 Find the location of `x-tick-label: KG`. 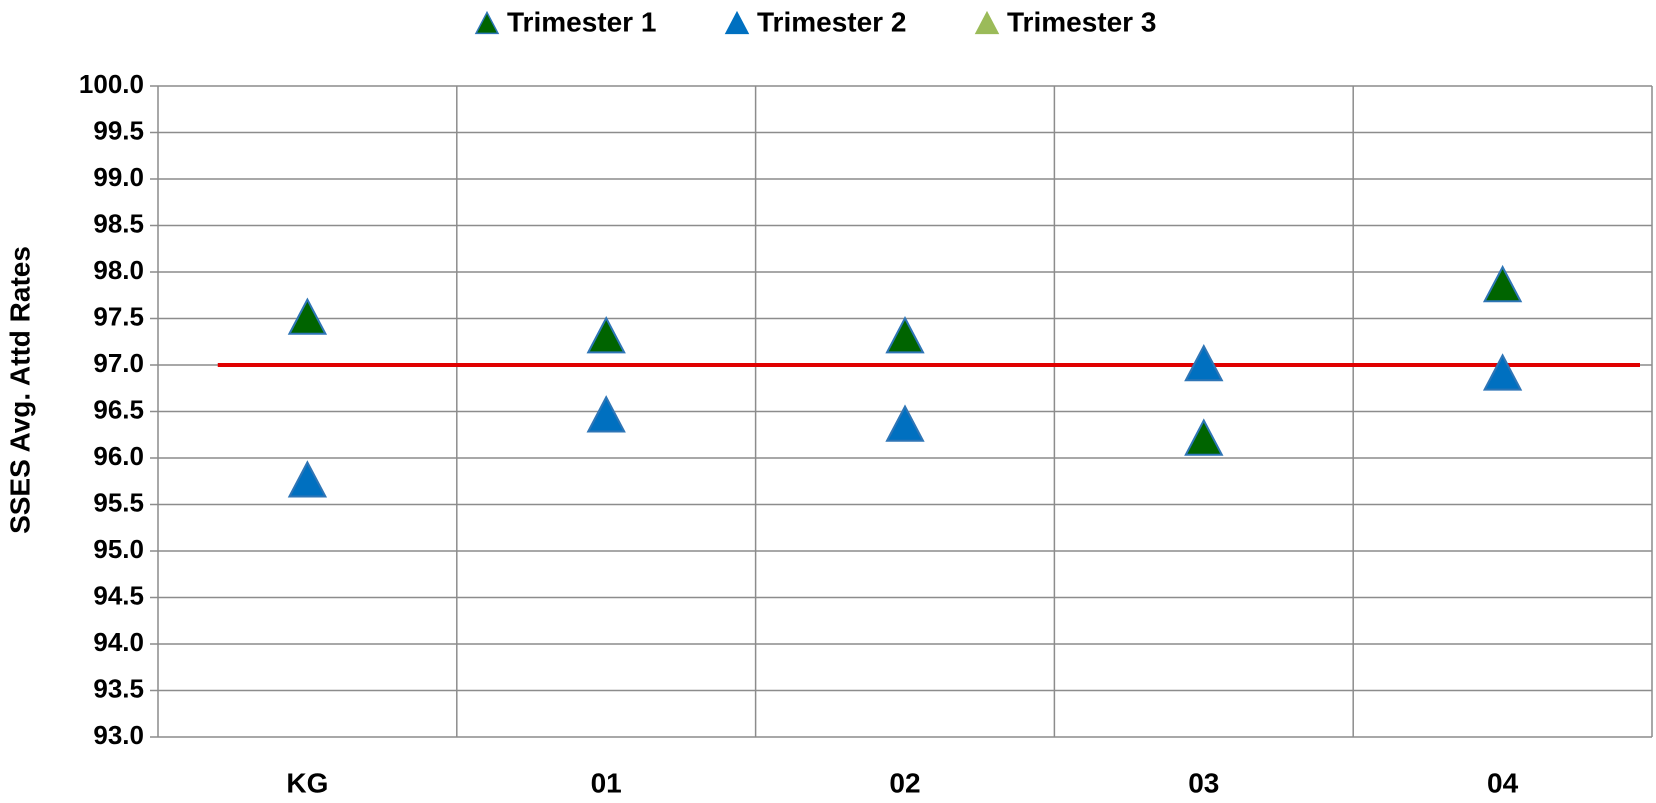

x-tick-label: KG is located at coordinates (307, 782).